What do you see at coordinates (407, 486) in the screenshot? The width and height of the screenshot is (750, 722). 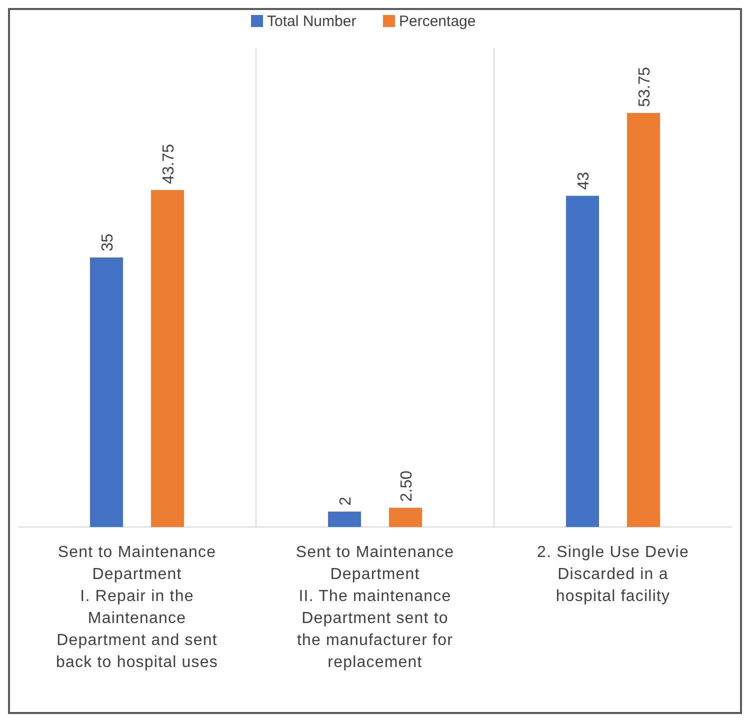 I see `data-label: 2.50` at bounding box center [407, 486].